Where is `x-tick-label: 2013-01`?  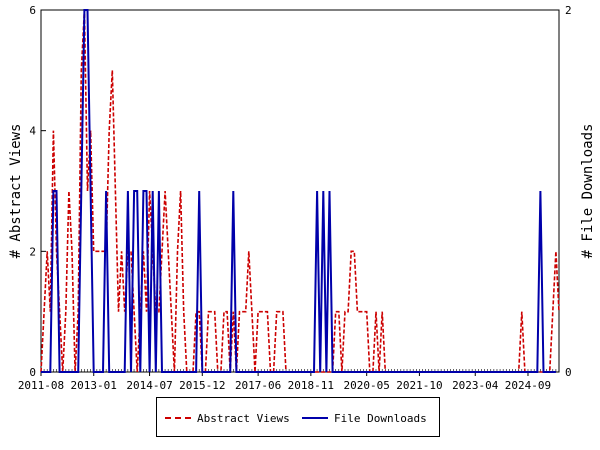 x-tick-label: 2013-01 is located at coordinates (94, 385).